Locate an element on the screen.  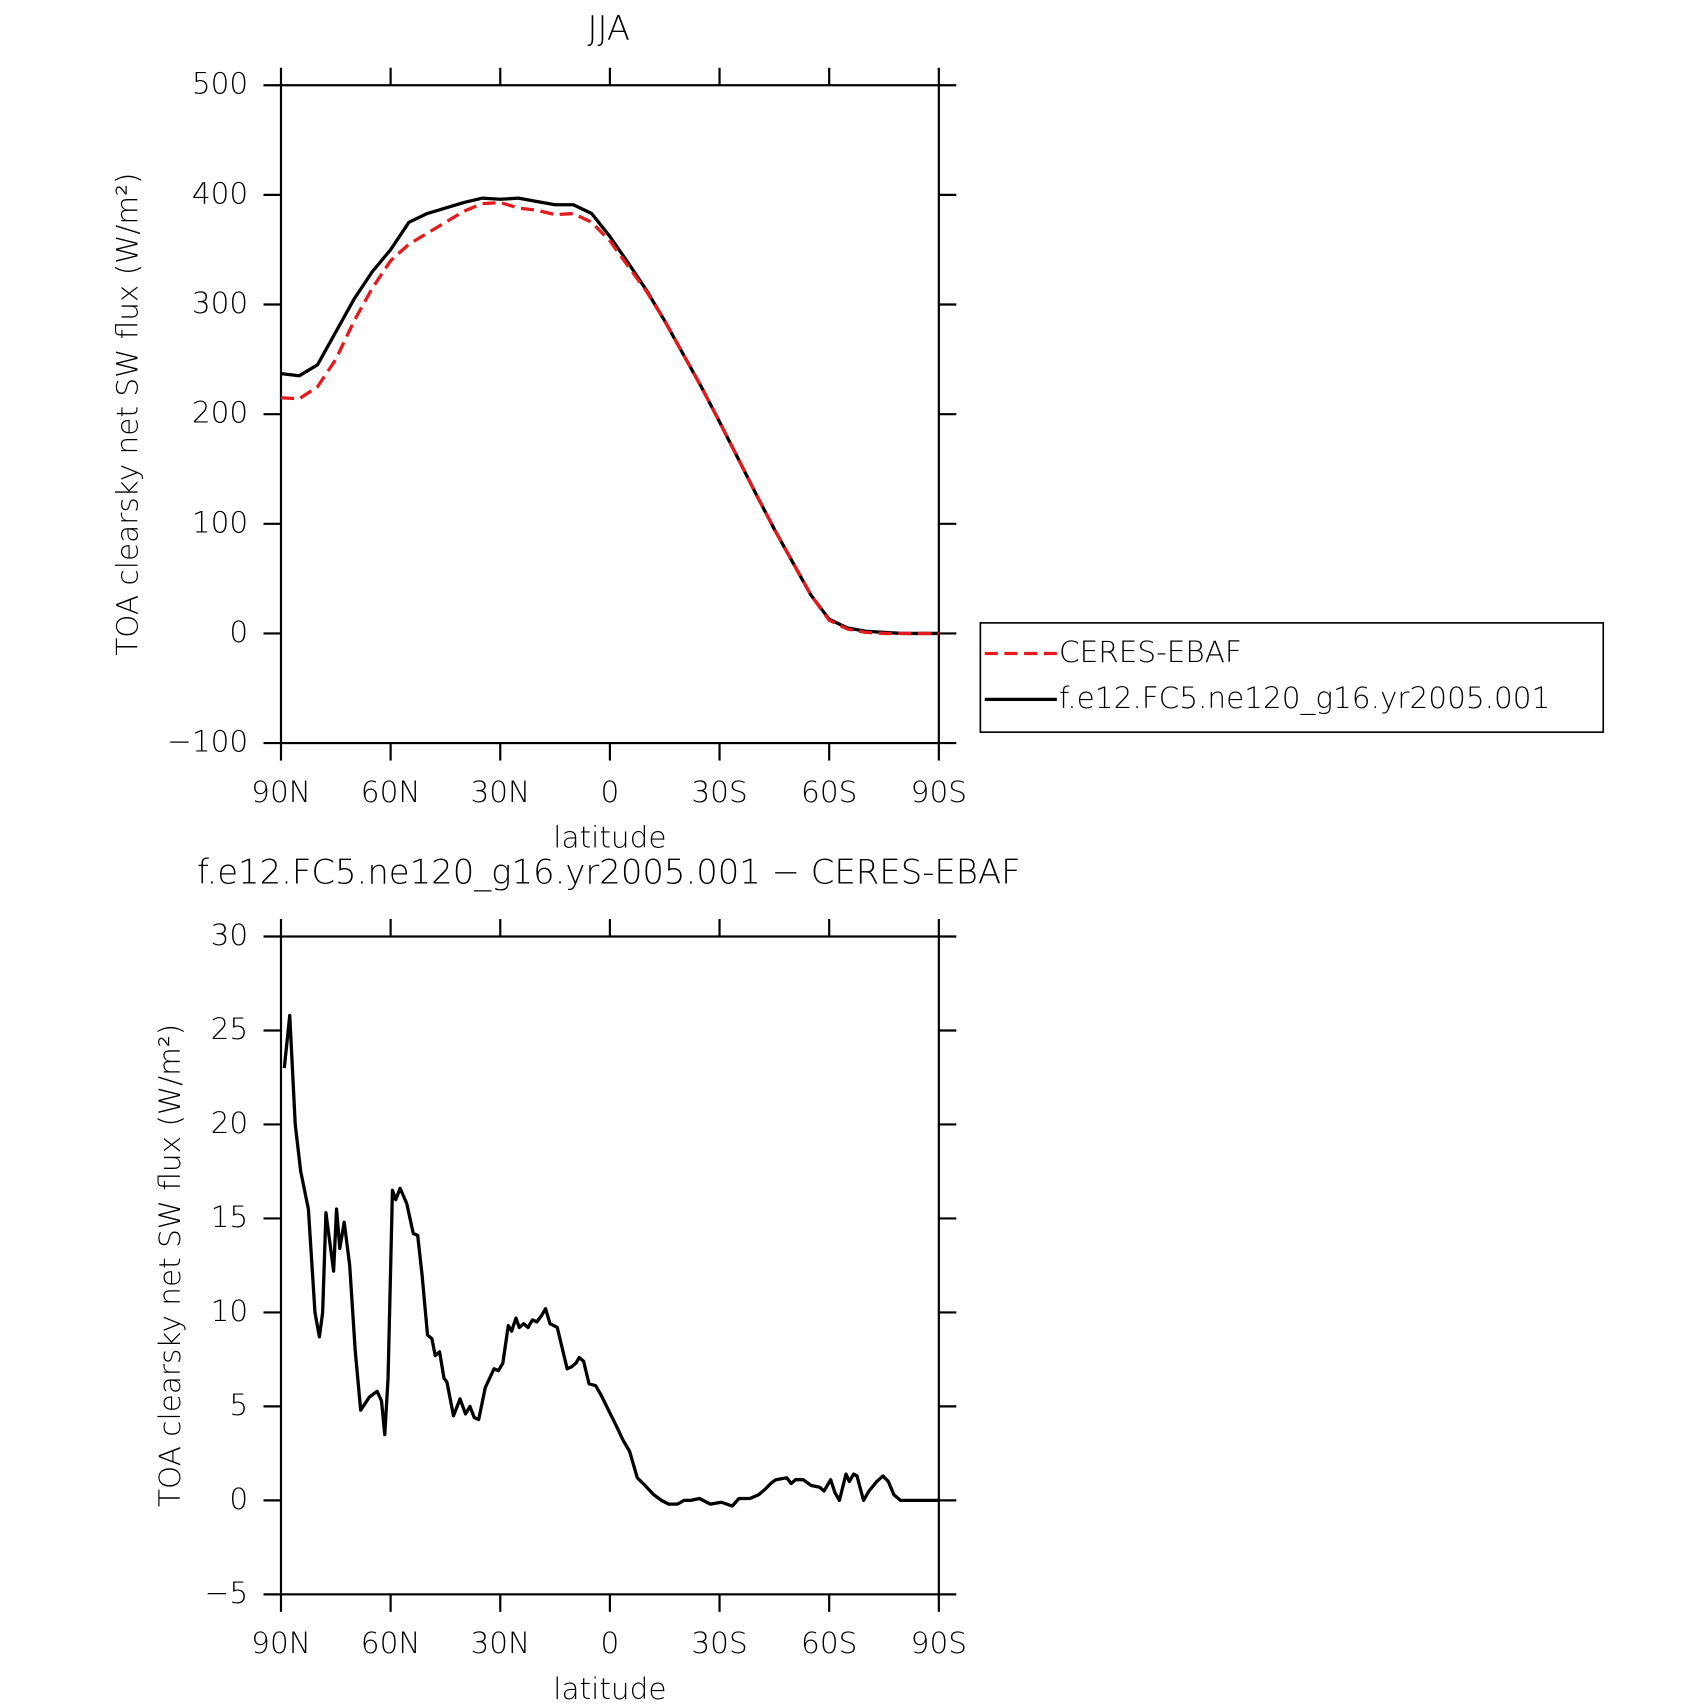
y-tick-label: 100 is located at coordinates (220, 522).